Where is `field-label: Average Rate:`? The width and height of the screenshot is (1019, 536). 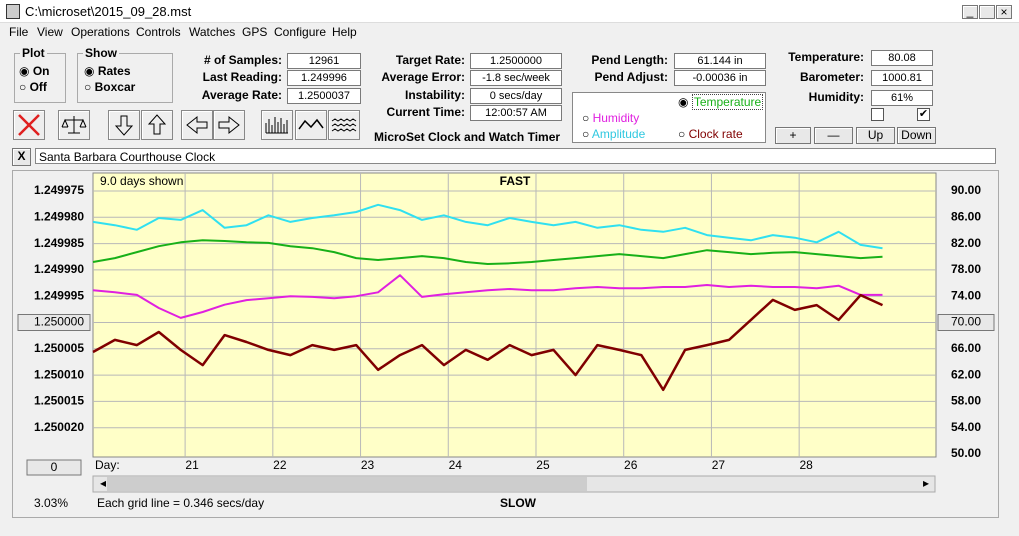
field-label: Average Rate: is located at coordinates (241, 95).